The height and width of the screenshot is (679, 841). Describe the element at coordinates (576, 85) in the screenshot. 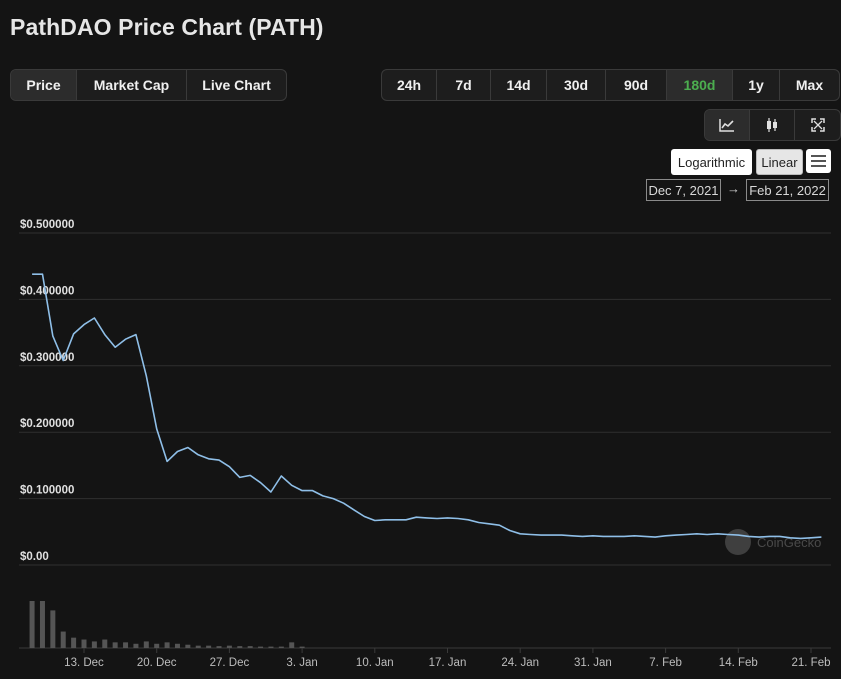

I see `range-30d: 30d` at that location.